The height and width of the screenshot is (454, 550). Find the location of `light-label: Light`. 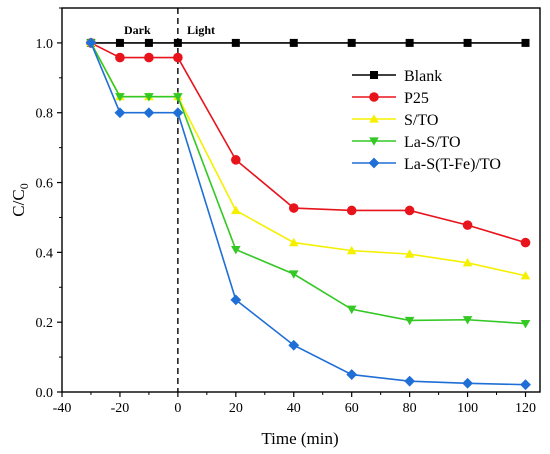

light-label: Light is located at coordinates (201, 30).